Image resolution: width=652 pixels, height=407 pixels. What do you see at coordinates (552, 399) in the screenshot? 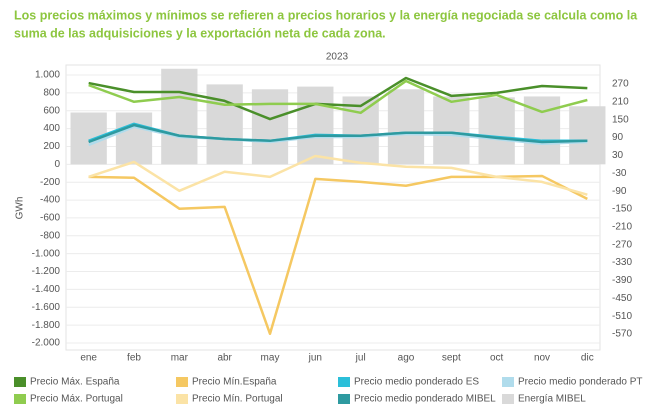
I see `legend-label: Energía MIBEL` at bounding box center [552, 399].